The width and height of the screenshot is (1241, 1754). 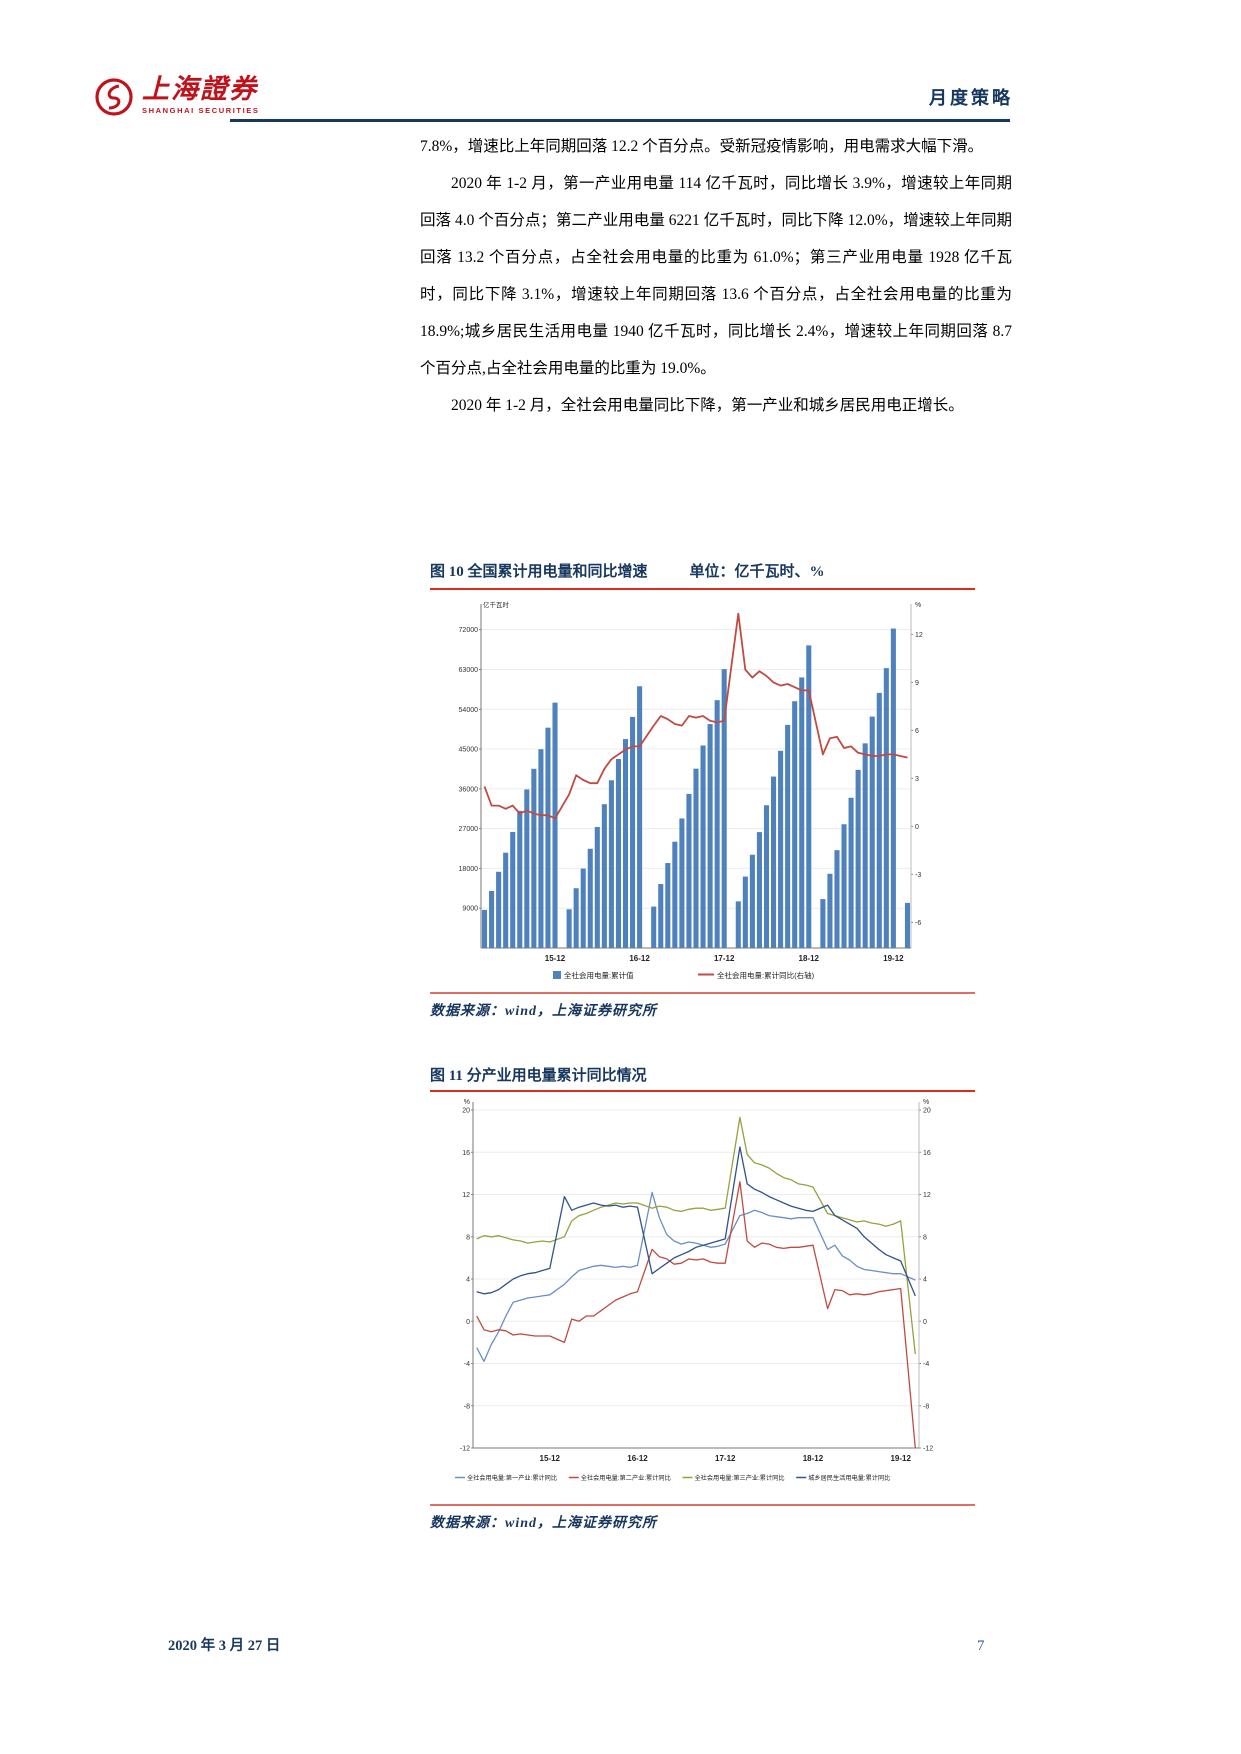 I want to click on company-logo: 上海證券 SHANGHAI SECURITIES, so click(x=176, y=97).